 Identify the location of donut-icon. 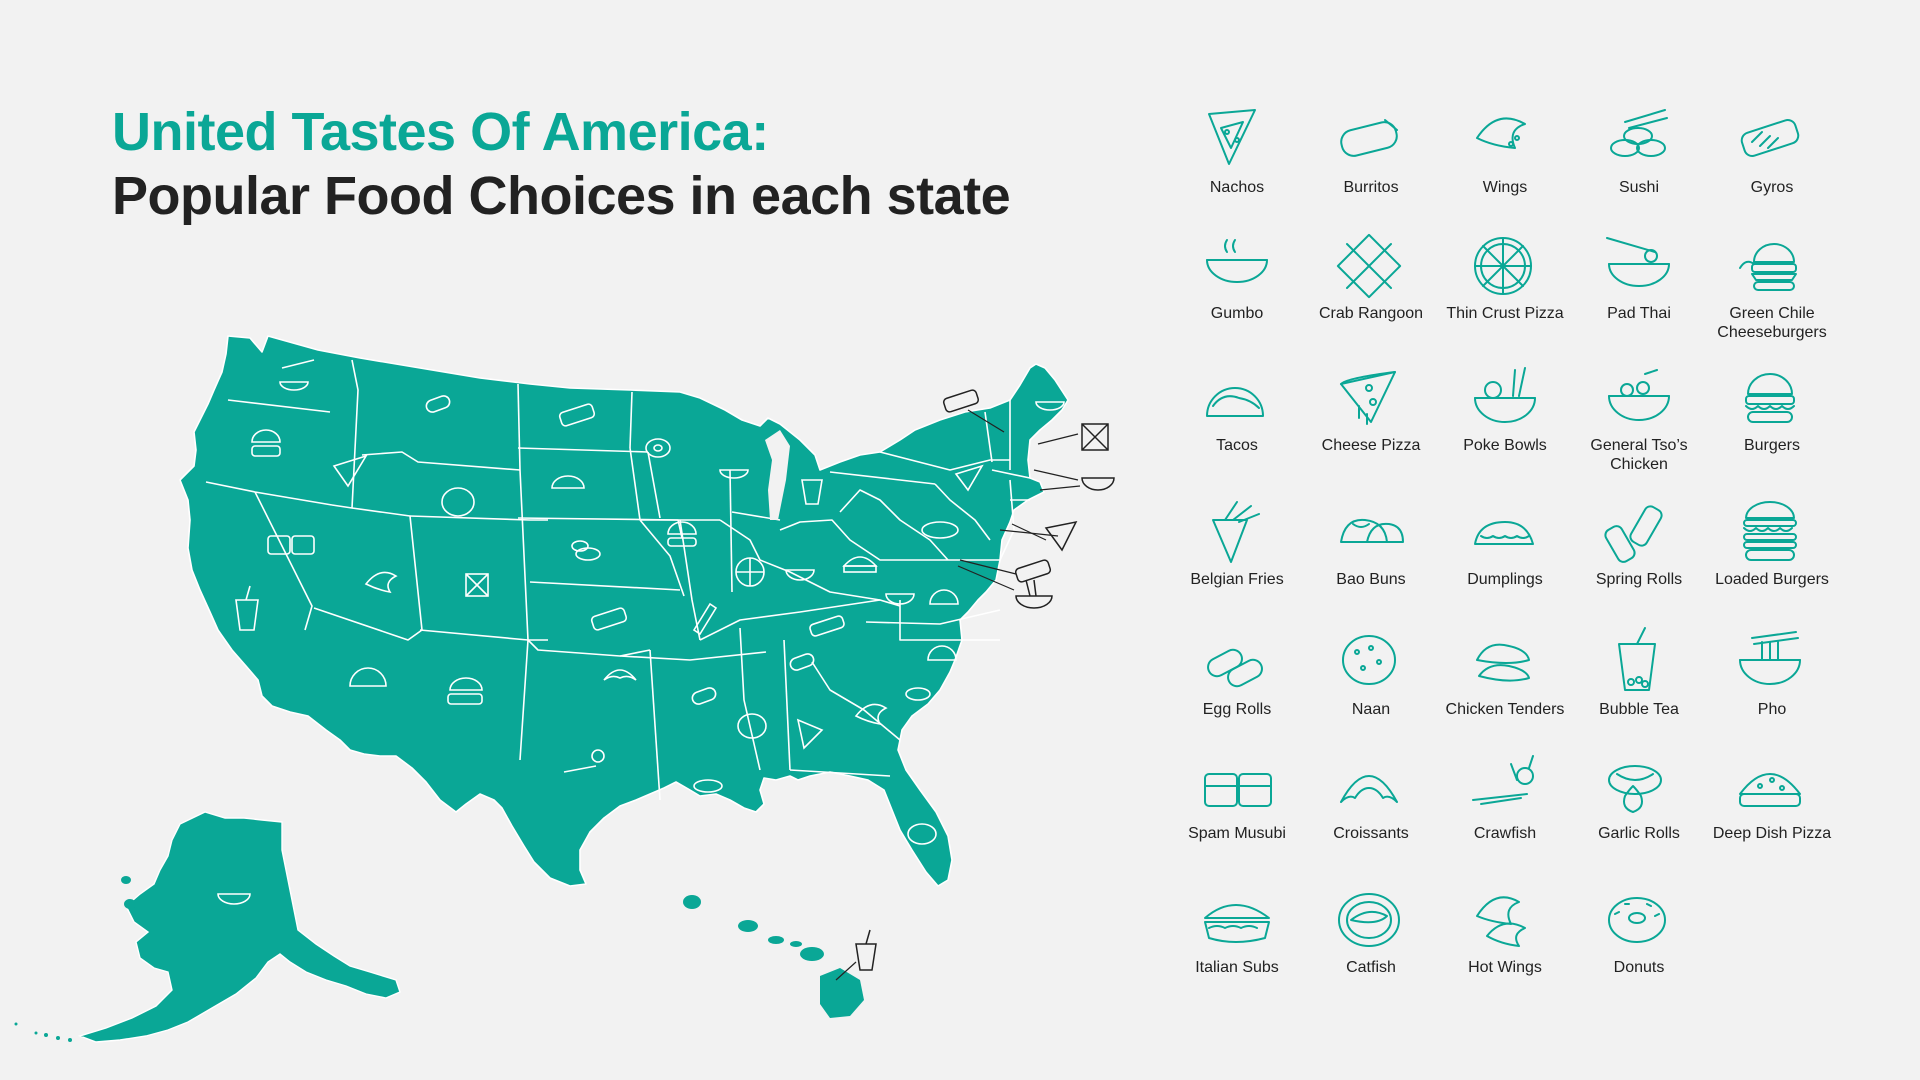
(1637, 920).